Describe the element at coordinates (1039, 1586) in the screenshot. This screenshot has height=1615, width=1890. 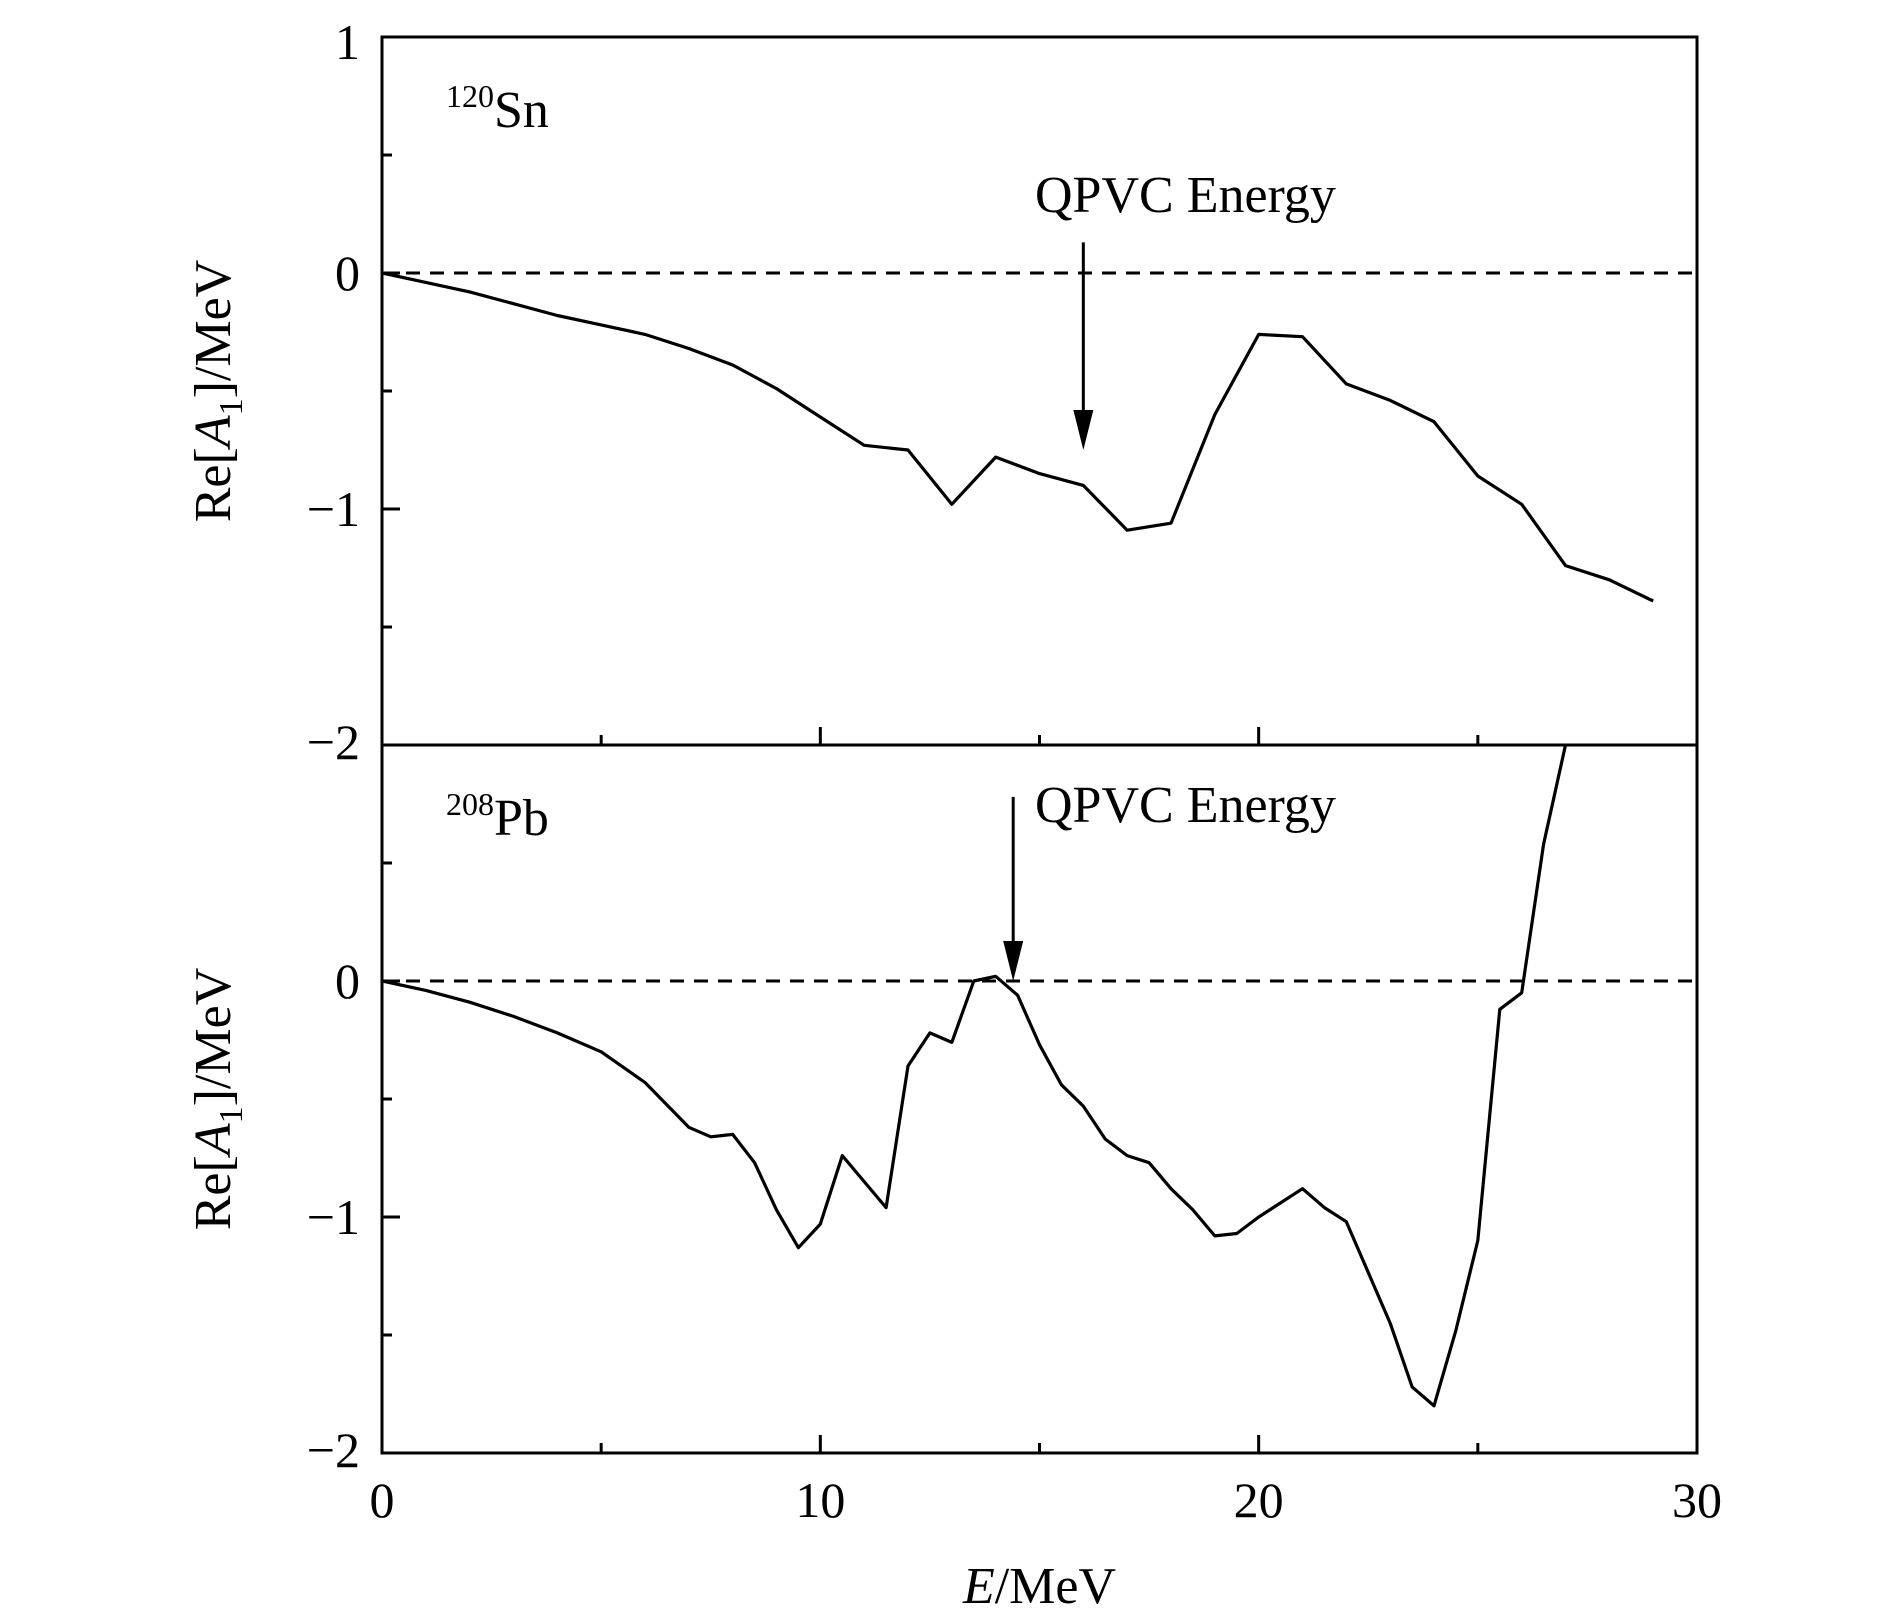
I see `x-axis-label: E/MeV` at that location.